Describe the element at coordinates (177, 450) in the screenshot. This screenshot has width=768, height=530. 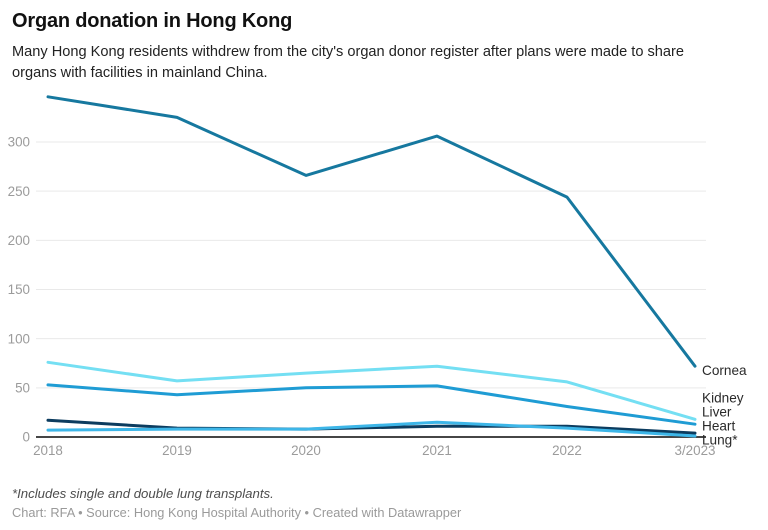
I see `x-tick-label: 2019` at that location.